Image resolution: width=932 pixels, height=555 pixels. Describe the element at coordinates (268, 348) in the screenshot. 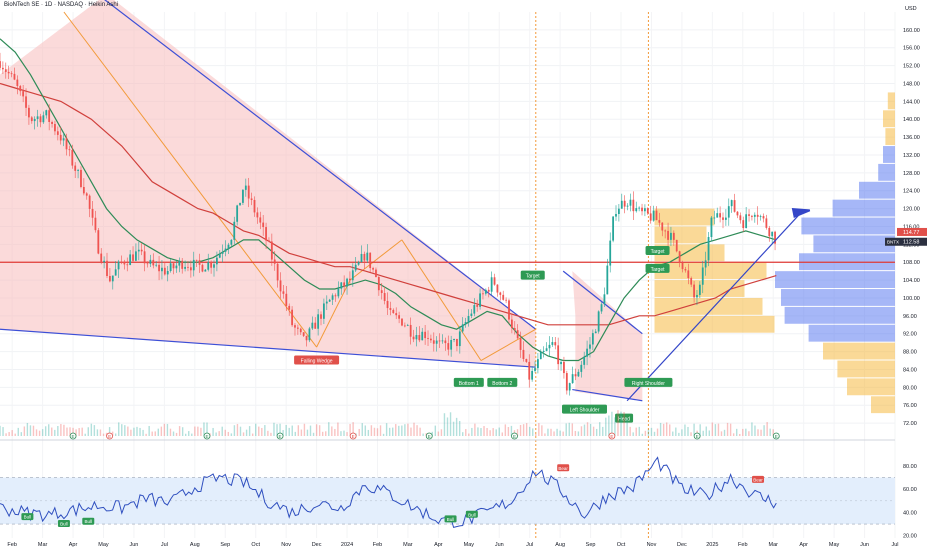

I see `wedge-lower-line` at that location.